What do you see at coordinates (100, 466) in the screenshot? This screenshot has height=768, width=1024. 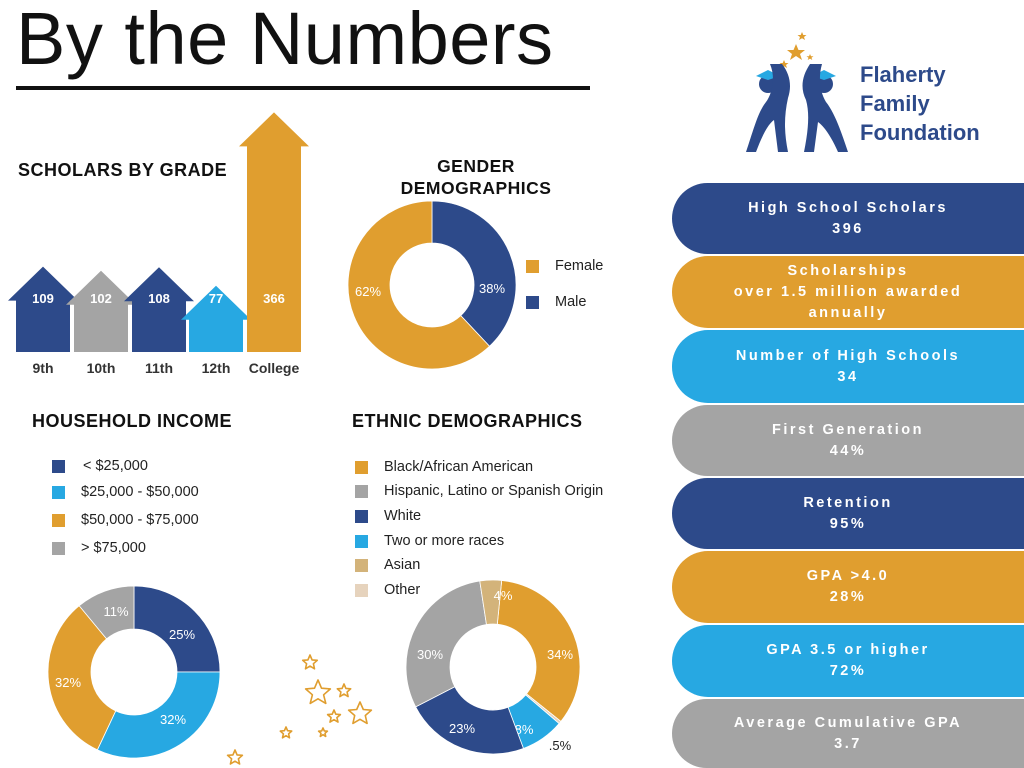 I see `income-legend-item: < $25,000` at bounding box center [100, 466].